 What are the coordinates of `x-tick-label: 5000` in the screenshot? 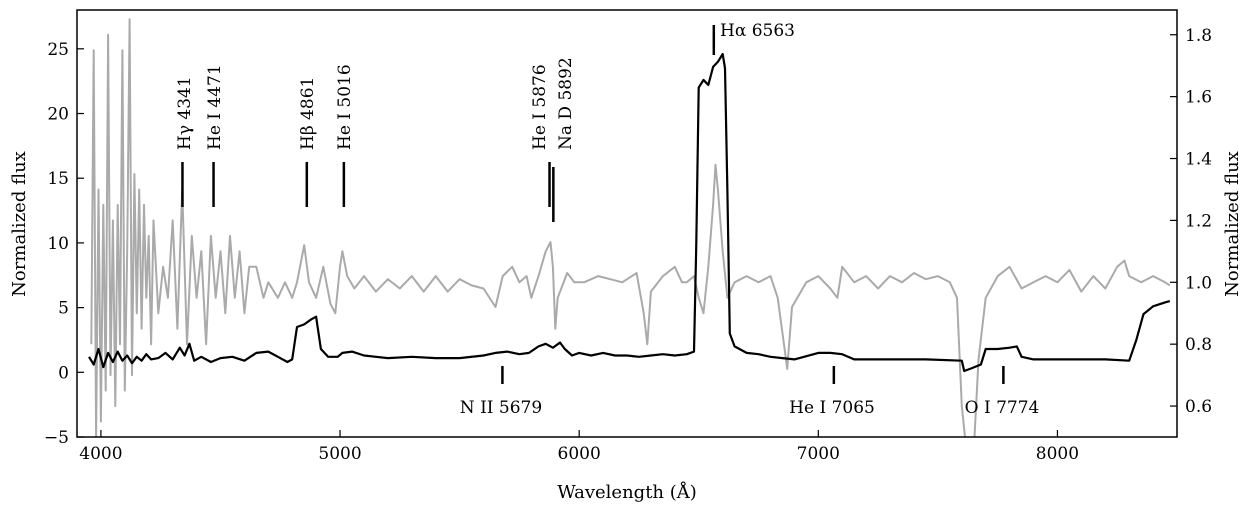 It's located at (339, 454).